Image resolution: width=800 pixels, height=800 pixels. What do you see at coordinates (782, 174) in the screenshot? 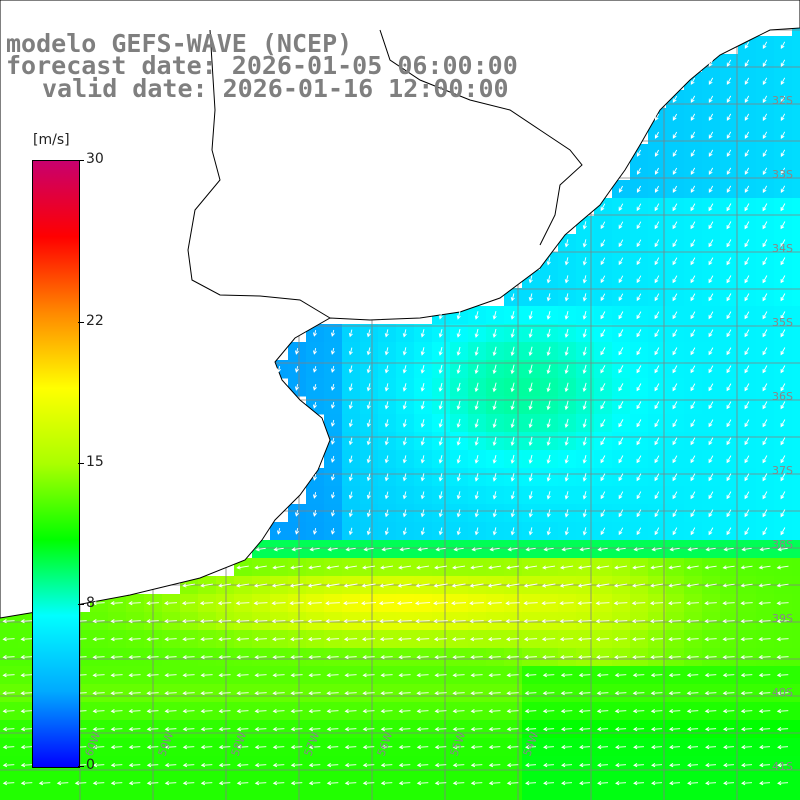
I see `latitude-label: 33S` at bounding box center [782, 174].